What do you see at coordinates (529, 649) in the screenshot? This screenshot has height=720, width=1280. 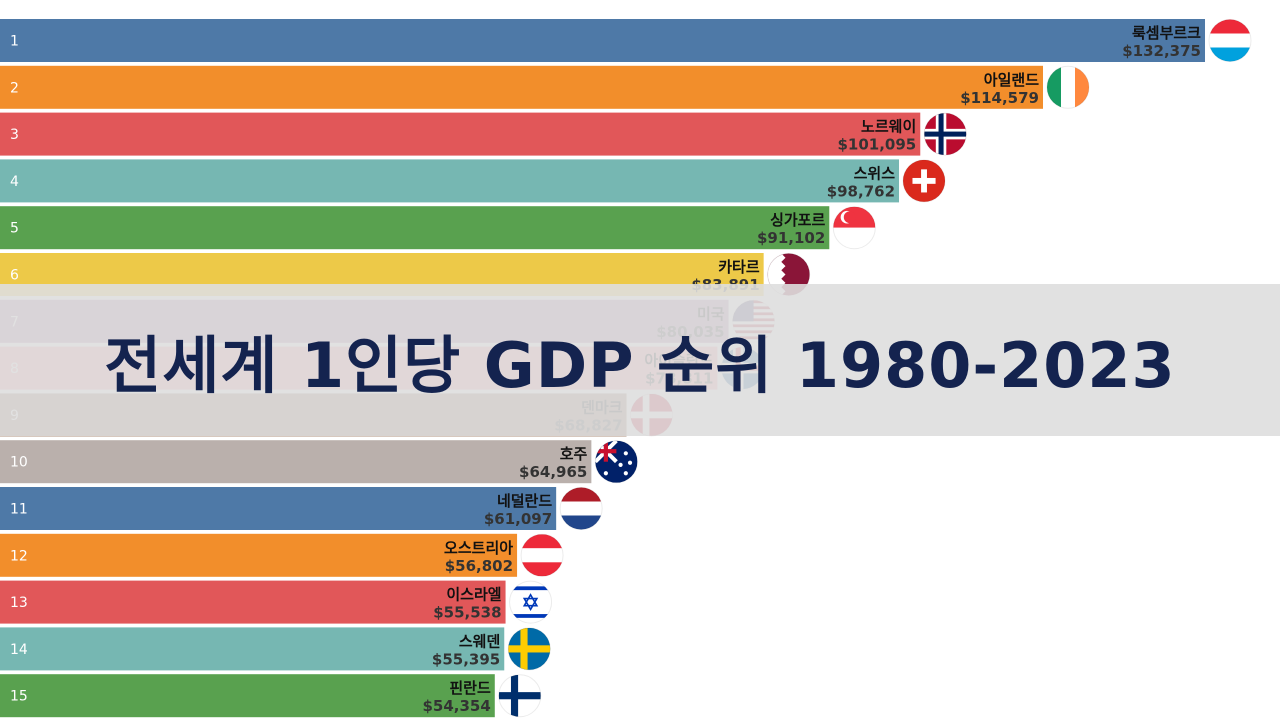 I see `sweden-flag-icon` at bounding box center [529, 649].